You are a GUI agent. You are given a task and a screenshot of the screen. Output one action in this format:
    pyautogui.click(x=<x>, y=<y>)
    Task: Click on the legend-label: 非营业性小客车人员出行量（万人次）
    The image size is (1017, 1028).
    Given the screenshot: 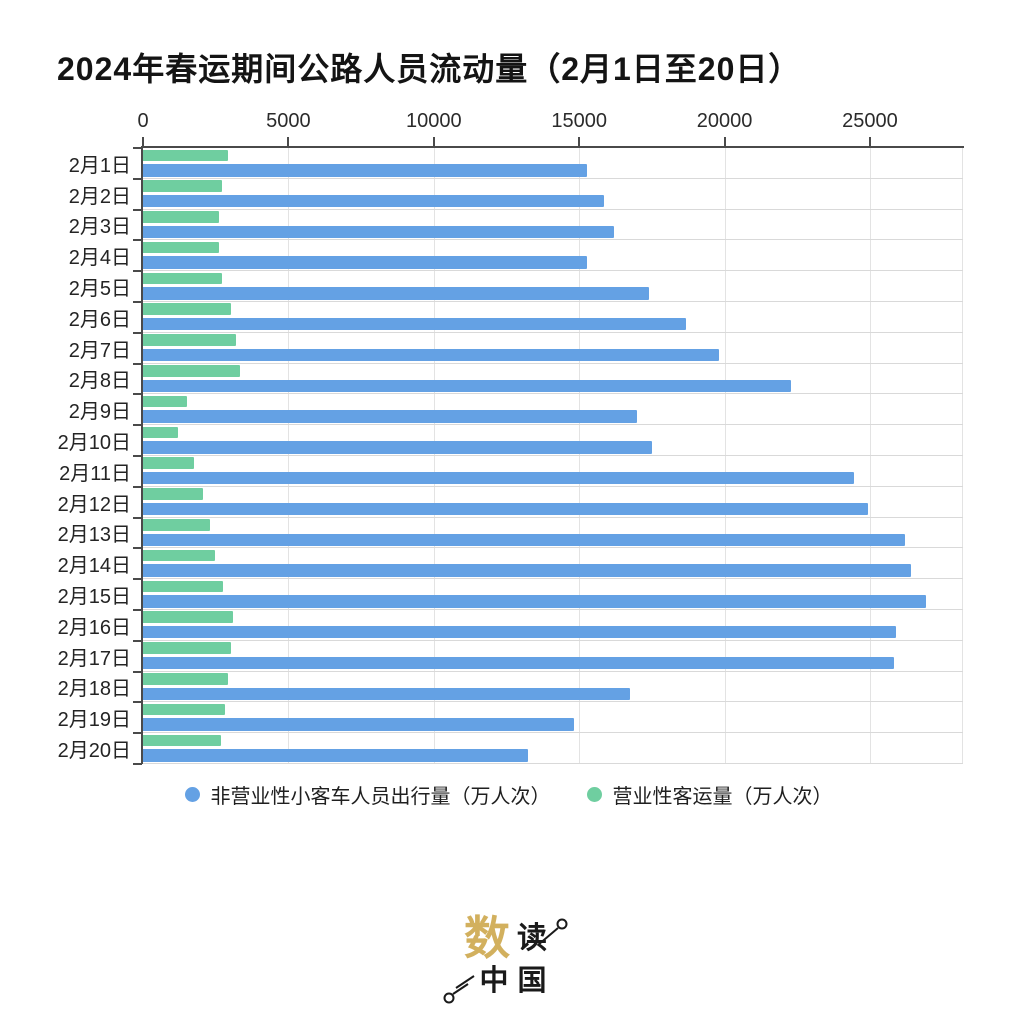 What is the action you would take?
    pyautogui.click(x=380, y=796)
    